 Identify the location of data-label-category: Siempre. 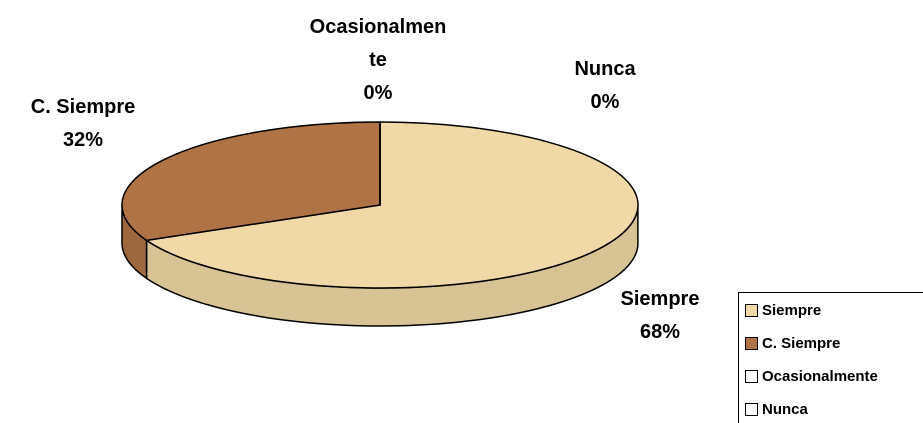
(660, 299).